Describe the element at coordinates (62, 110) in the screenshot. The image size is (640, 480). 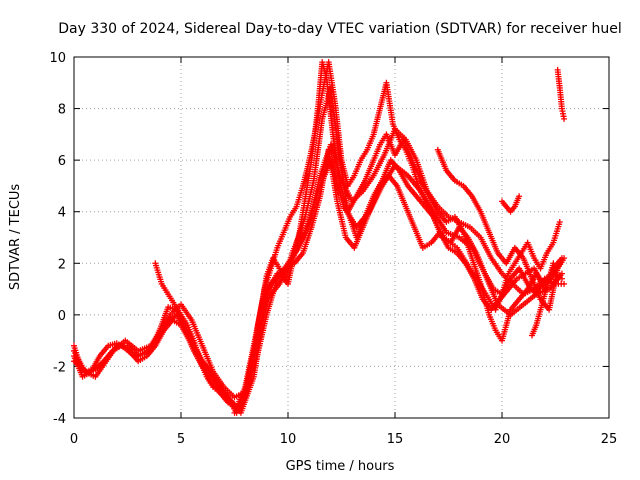
I see `y-tick-label: 8` at that location.